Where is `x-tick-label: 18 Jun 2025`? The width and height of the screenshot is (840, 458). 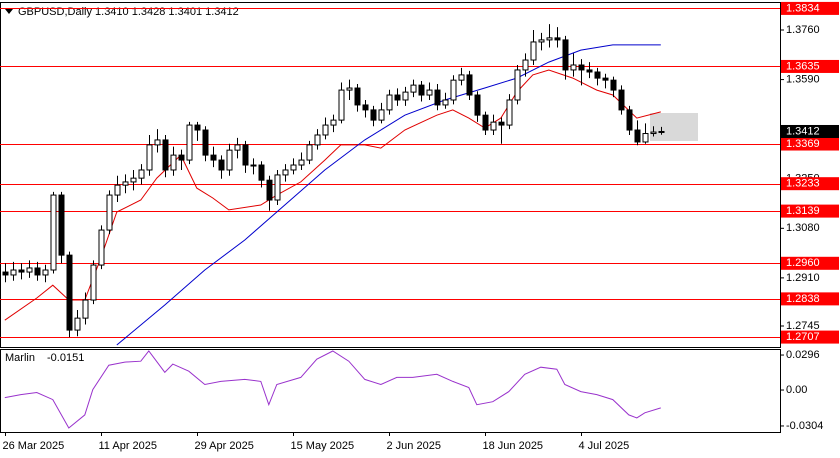 x-tick-label: 18 Jun 2025 is located at coordinates (513, 446).